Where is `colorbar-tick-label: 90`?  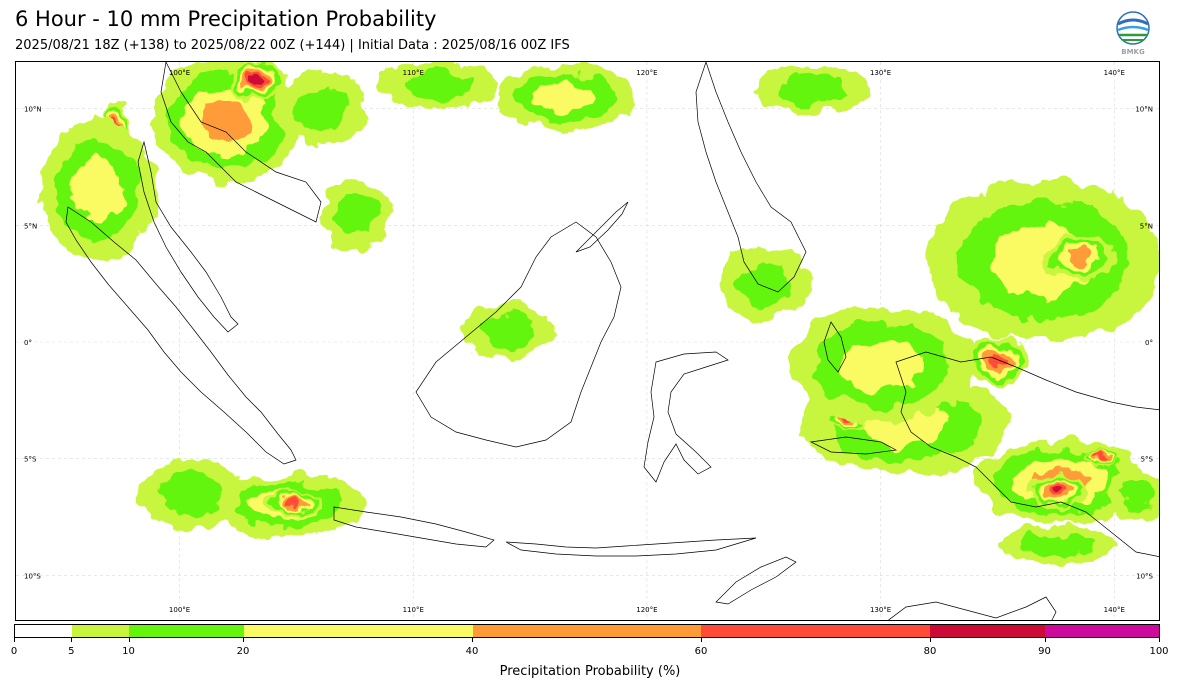
colorbar-tick-label: 90 is located at coordinates (1044, 651).